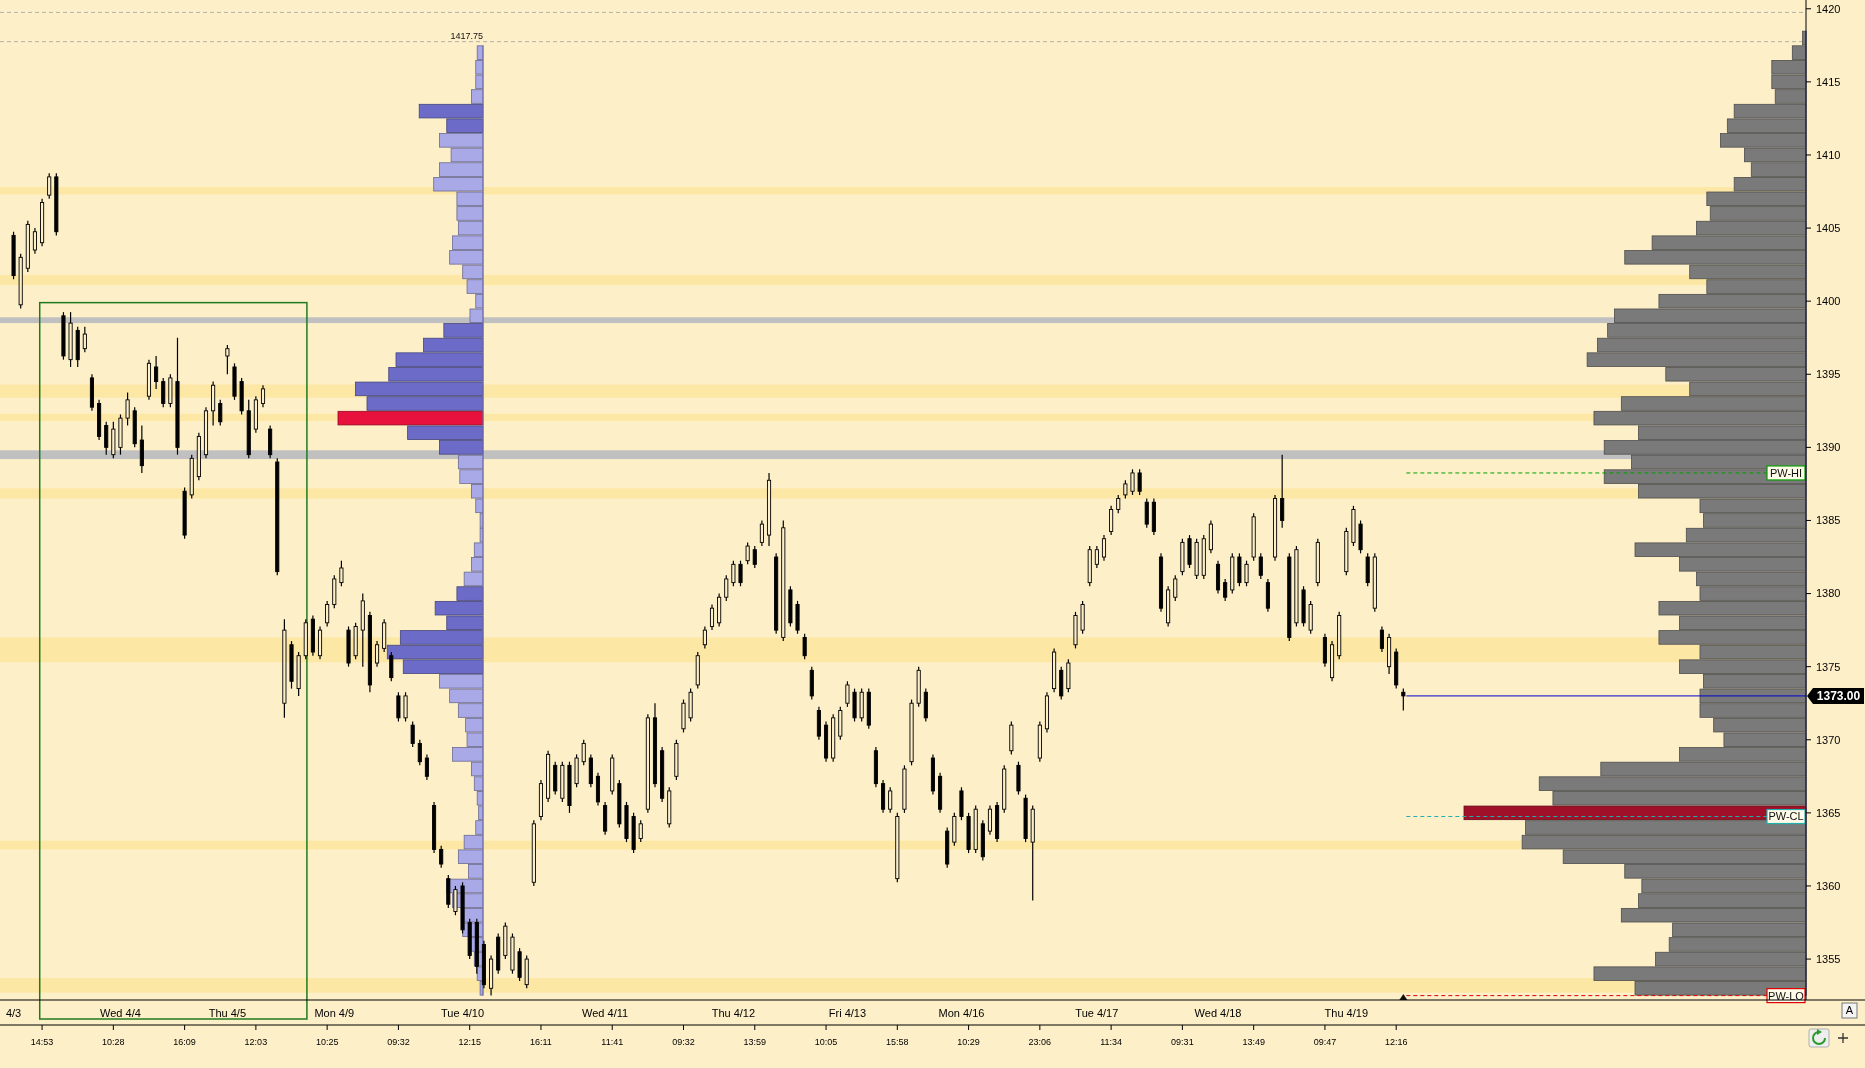 The height and width of the screenshot is (1068, 1865). I want to click on x-tick-label: 14:53, so click(42, 1042).